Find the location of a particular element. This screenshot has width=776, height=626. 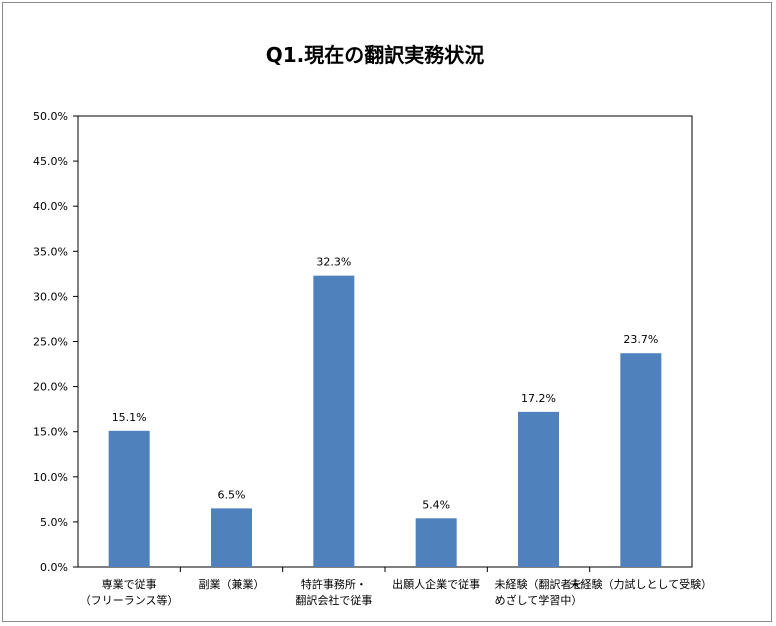

category-label: 出願人企業で従事 is located at coordinates (436, 584).